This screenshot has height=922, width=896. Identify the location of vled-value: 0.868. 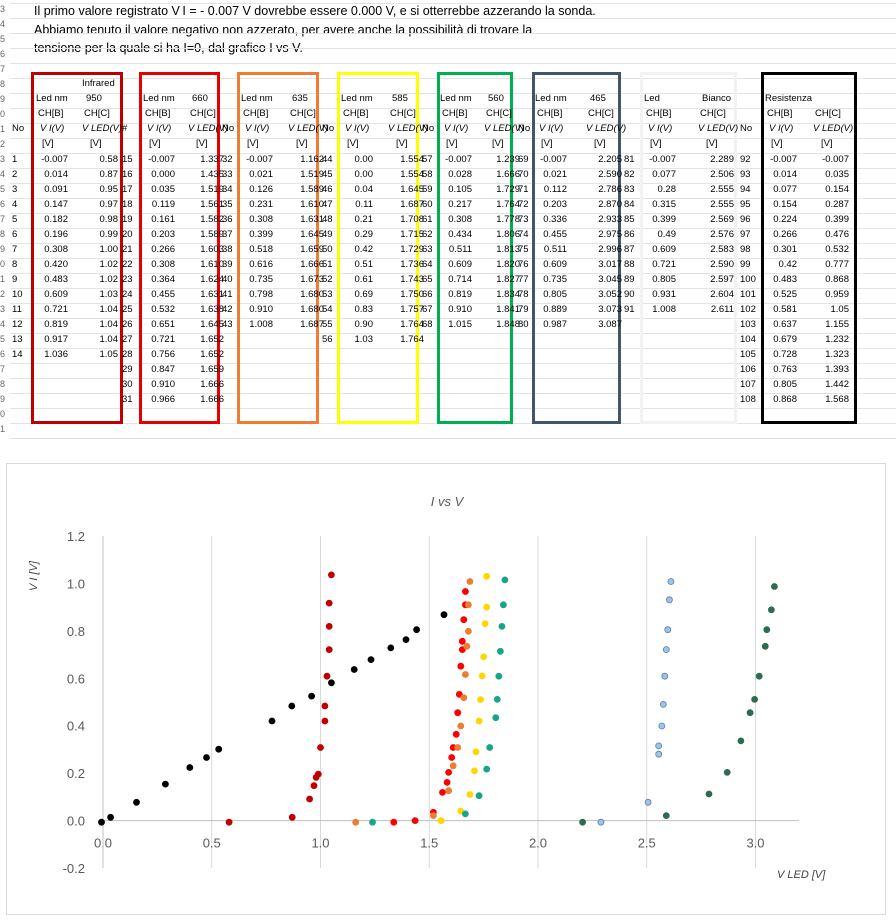
(837, 279).